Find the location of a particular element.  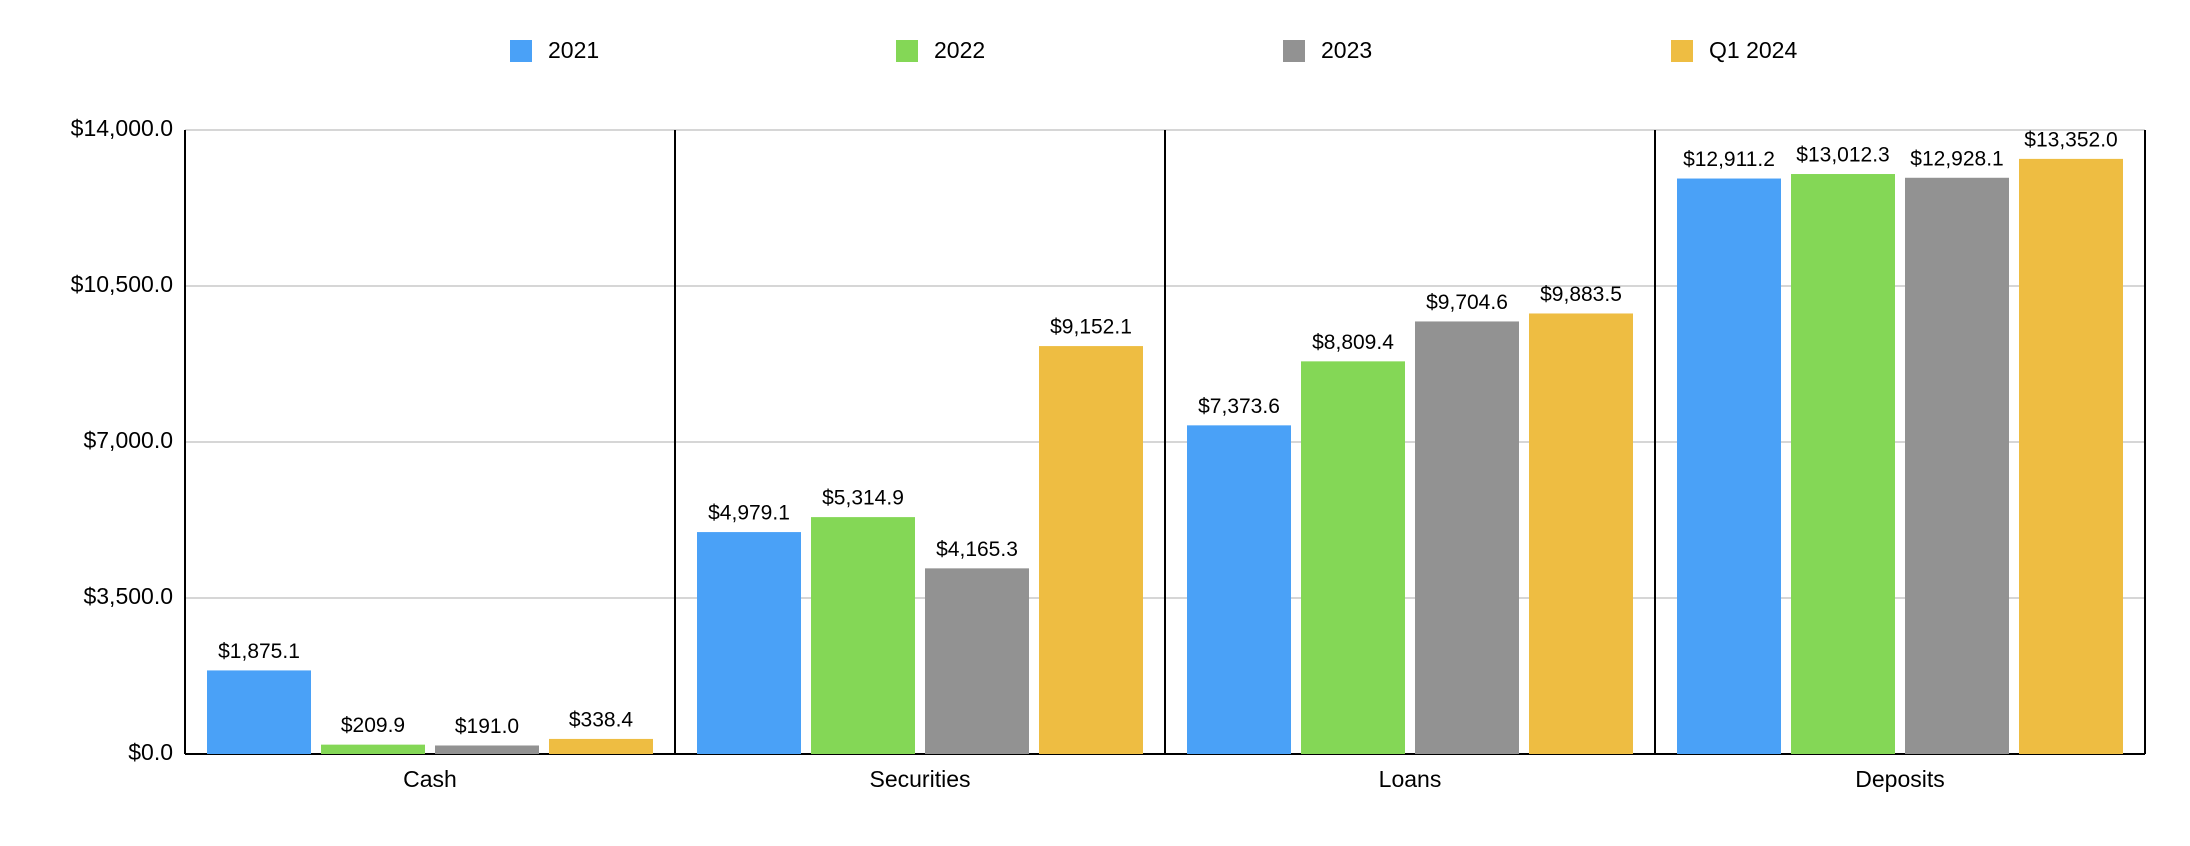

value-label: $12,911.2 is located at coordinates (1729, 159).